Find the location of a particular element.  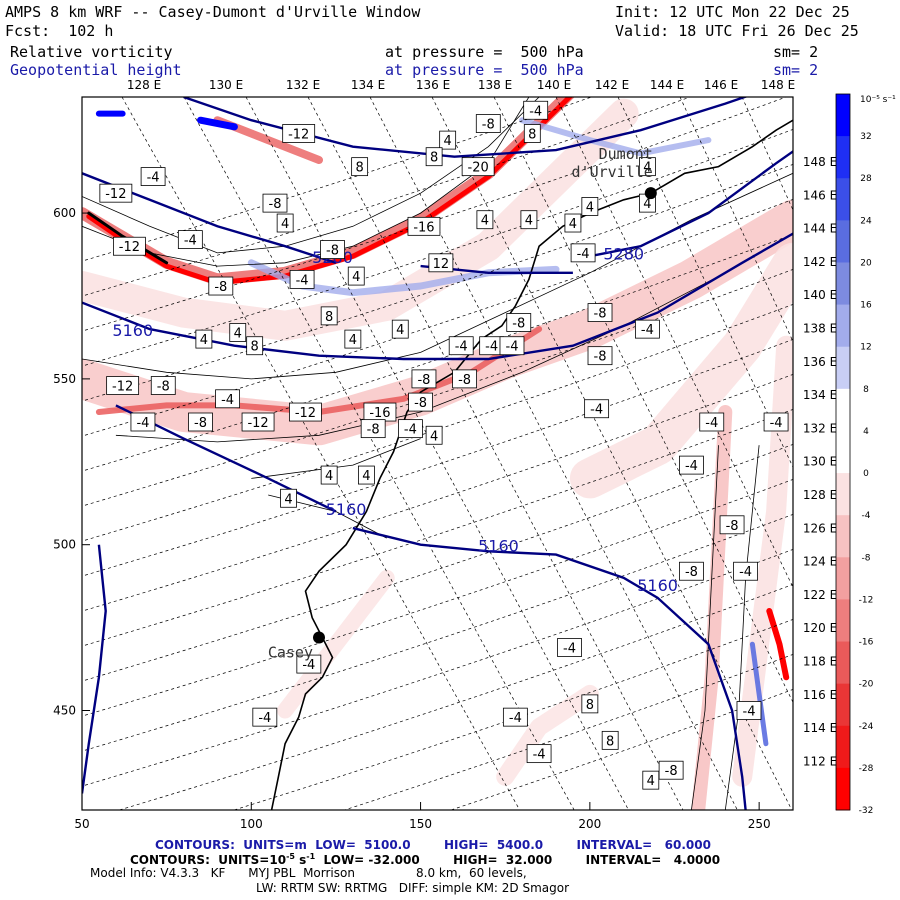

right-lon-label: 132 E is located at coordinates (820, 428).